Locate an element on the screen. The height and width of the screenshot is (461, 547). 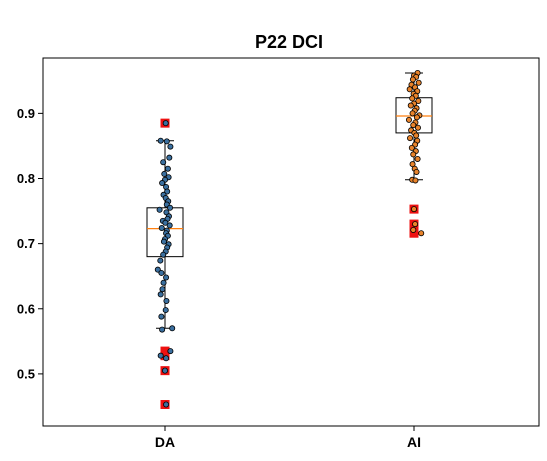
y-tick-label: 0.6 is located at coordinates (26, 308).